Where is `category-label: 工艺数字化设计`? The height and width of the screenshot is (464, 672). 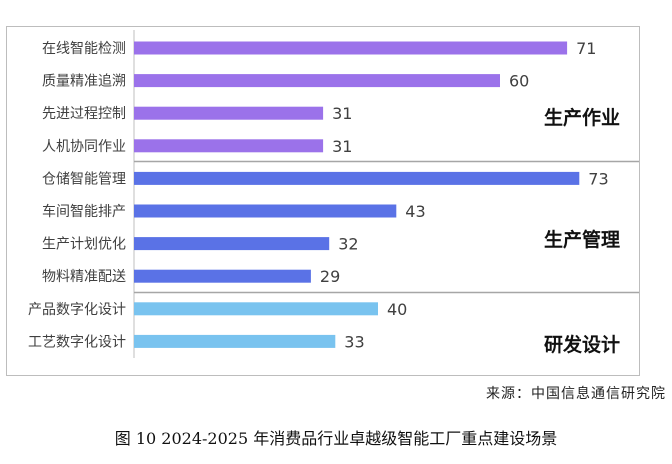
category-label: 工艺数字化设计 is located at coordinates (77, 342).